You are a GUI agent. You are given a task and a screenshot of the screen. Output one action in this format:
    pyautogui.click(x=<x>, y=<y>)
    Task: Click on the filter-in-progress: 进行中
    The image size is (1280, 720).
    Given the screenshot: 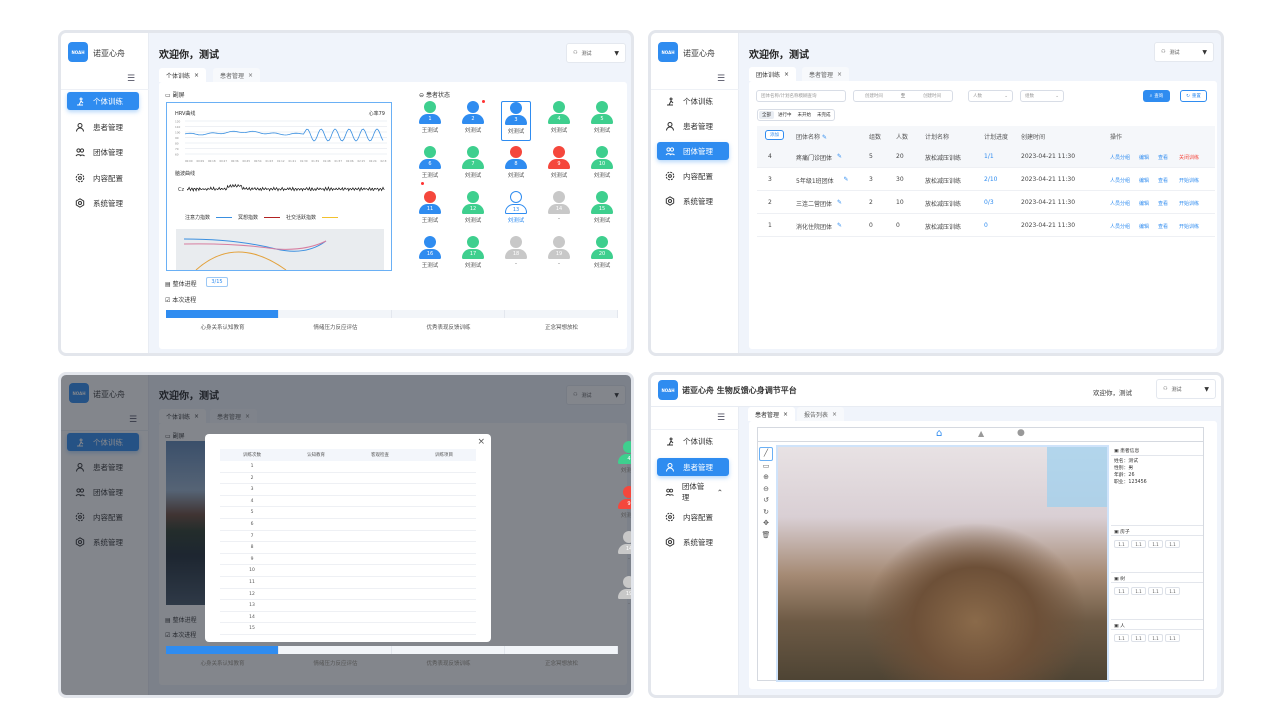 What is the action you would take?
    pyautogui.click(x=785, y=115)
    